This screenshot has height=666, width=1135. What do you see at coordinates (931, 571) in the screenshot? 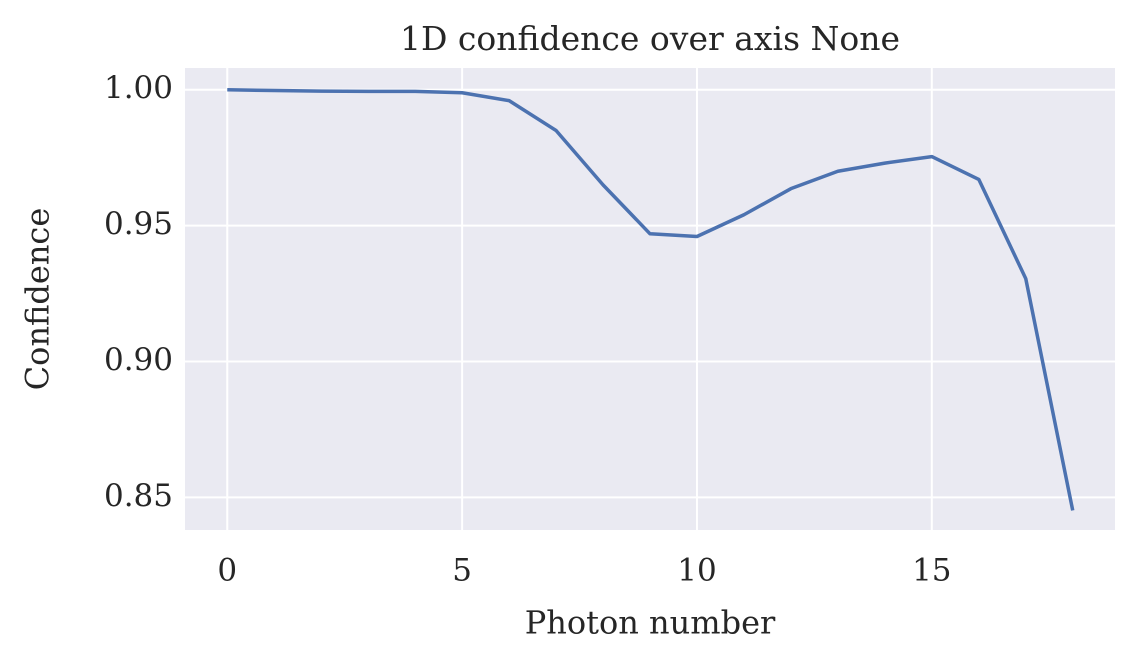
I see `x-tick-label: 15` at bounding box center [931, 571].